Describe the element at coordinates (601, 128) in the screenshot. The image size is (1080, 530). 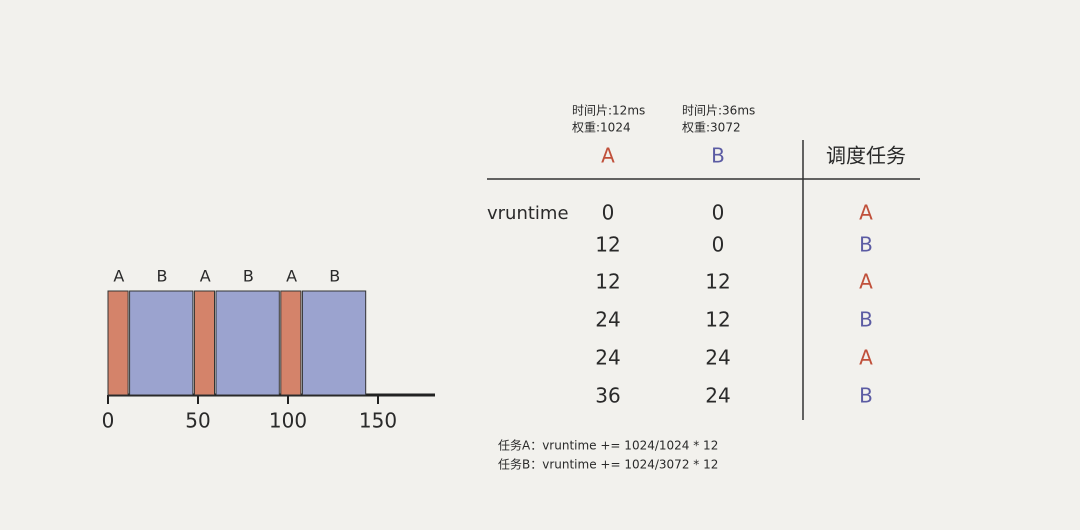
I see `task-weight: 权重:1024` at that location.